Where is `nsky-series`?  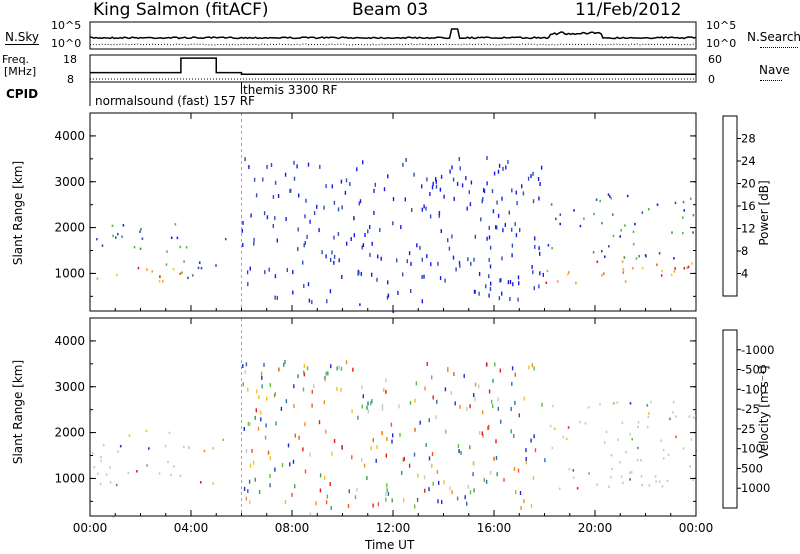 nsky-series is located at coordinates (393, 34).